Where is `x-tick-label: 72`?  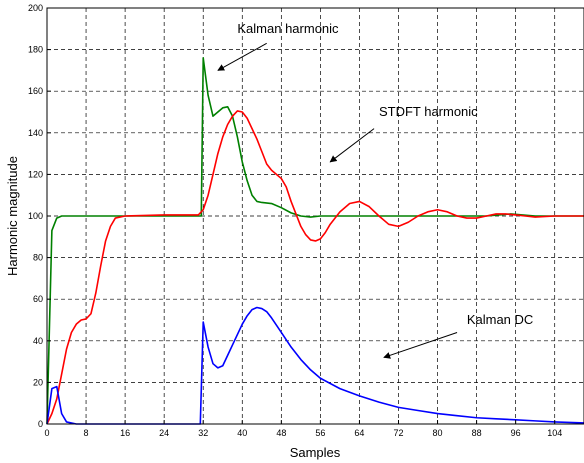
x-tick-label: 72 is located at coordinates (398, 433).